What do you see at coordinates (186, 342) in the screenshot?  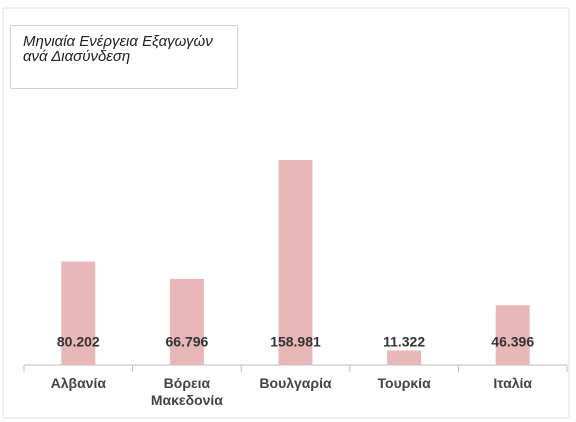 I see `value-label: 66.796` at bounding box center [186, 342].